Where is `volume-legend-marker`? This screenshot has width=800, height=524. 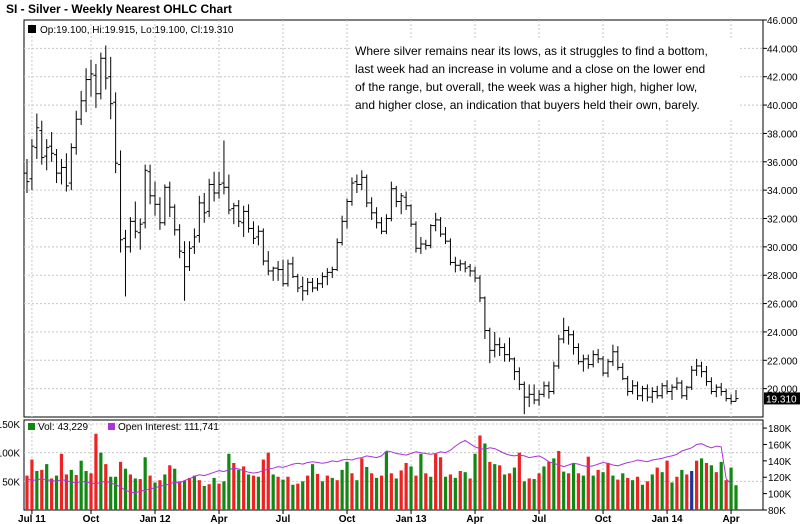
volume-legend-marker is located at coordinates (31, 426).